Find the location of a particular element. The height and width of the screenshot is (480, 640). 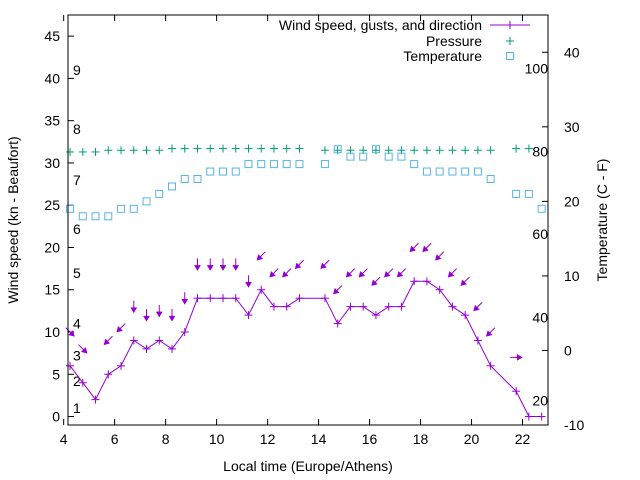

fahrenheit-label: 100 is located at coordinates (537, 69).